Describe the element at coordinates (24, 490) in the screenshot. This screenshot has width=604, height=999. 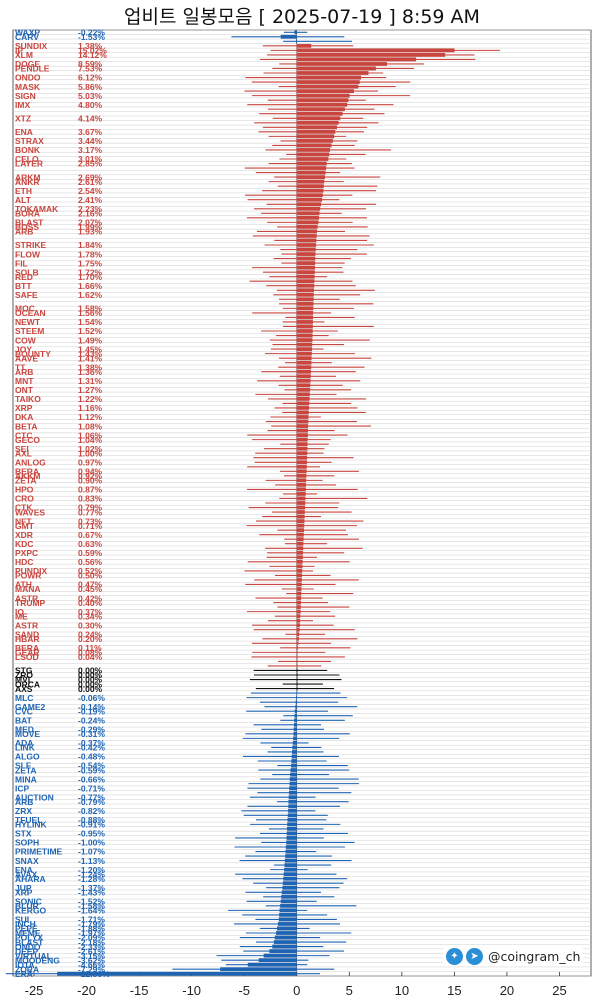
I see `row-name-label: HPO` at that location.